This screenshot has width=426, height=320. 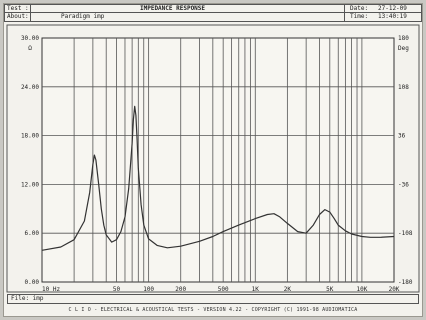 I want to click on header-divider-left, so click(x=30, y=13).